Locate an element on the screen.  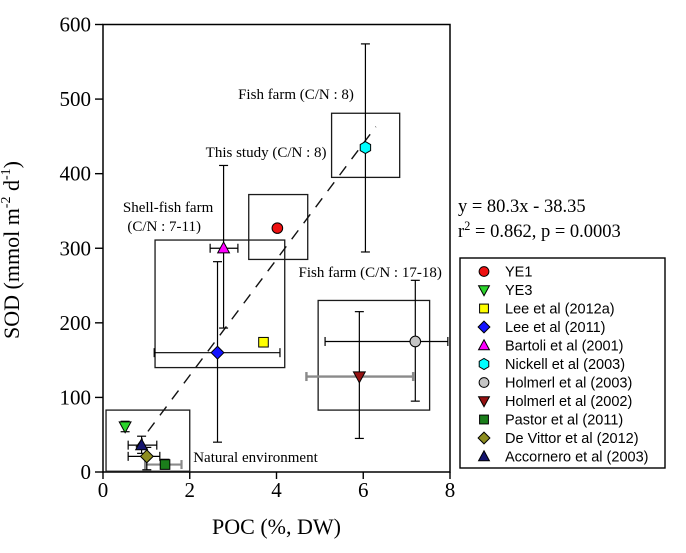
data-point-nickell2003 is located at coordinates (365, 147).